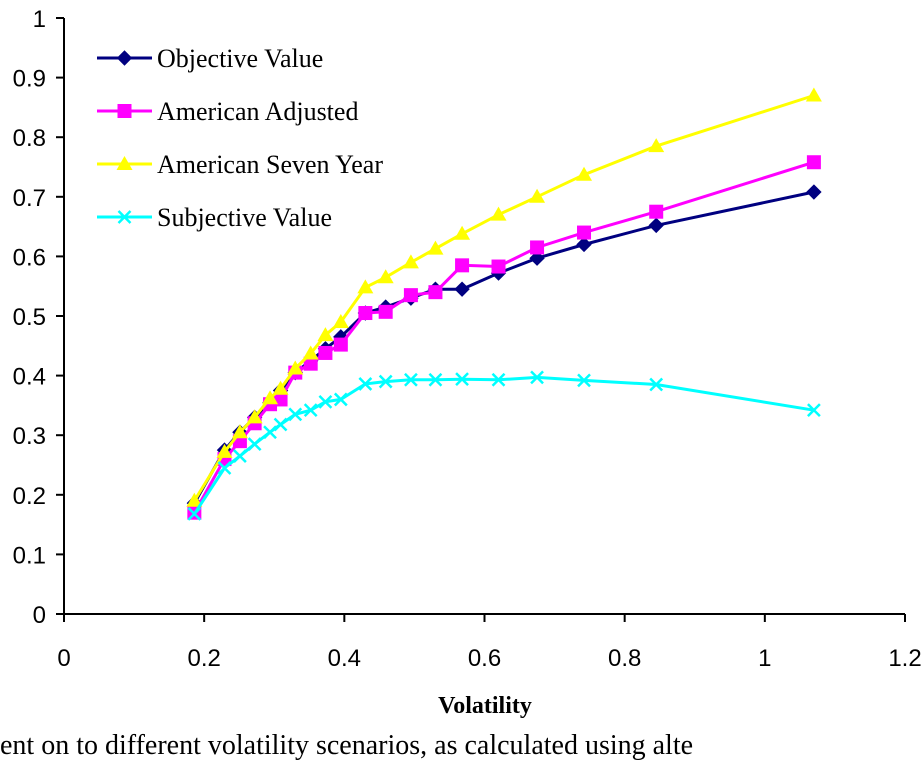  Describe the element at coordinates (29, 436) in the screenshot. I see `y-tick-label: 0.3` at that location.